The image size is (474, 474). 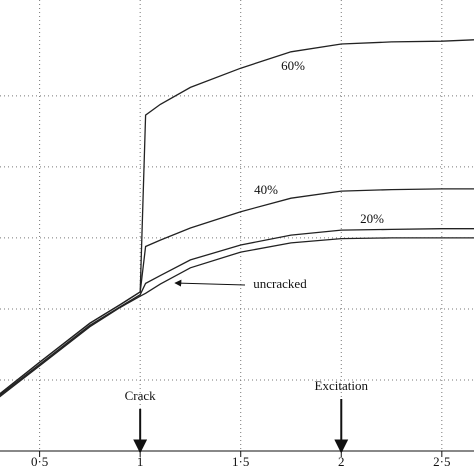 I want to click on x-tick-label: 1·5, so click(x=240, y=461).